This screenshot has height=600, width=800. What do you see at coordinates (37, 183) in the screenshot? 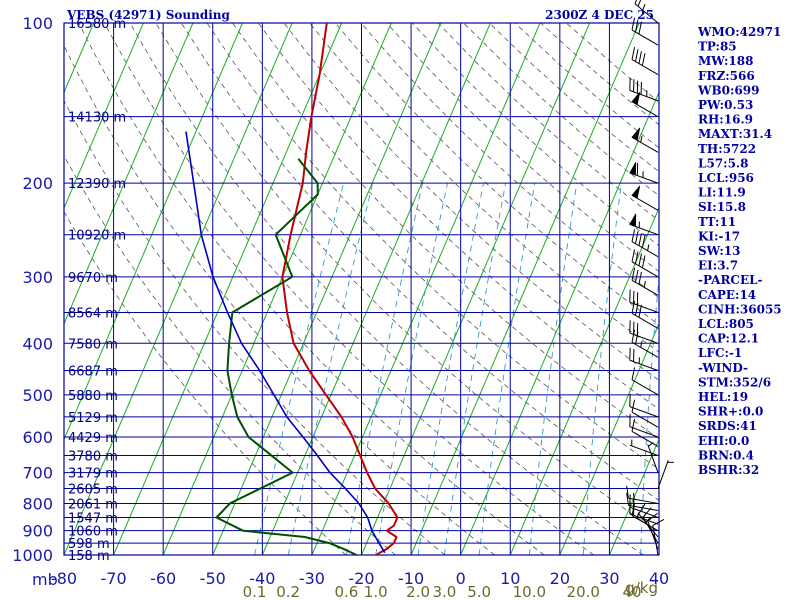
I see `pressure-tick-label: 200` at bounding box center [37, 183].